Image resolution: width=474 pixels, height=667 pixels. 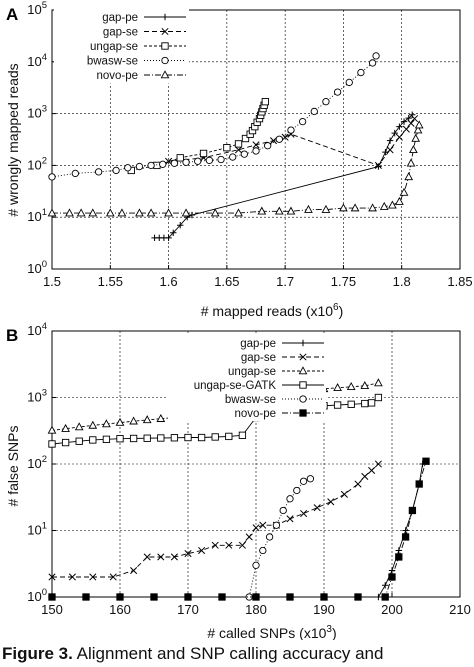 I want to click on x-tick-label: 1.55, so click(x=110, y=281).